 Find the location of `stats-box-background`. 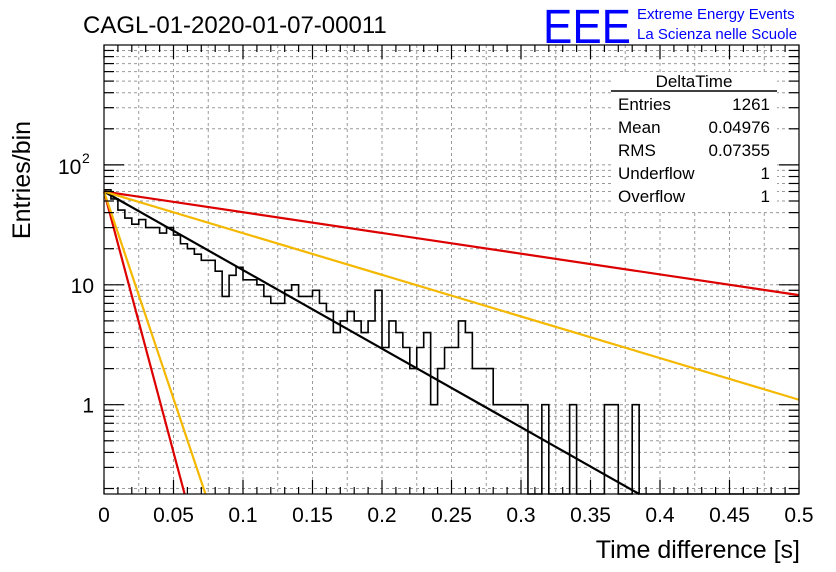

stats-box-background is located at coordinates (694, 141).